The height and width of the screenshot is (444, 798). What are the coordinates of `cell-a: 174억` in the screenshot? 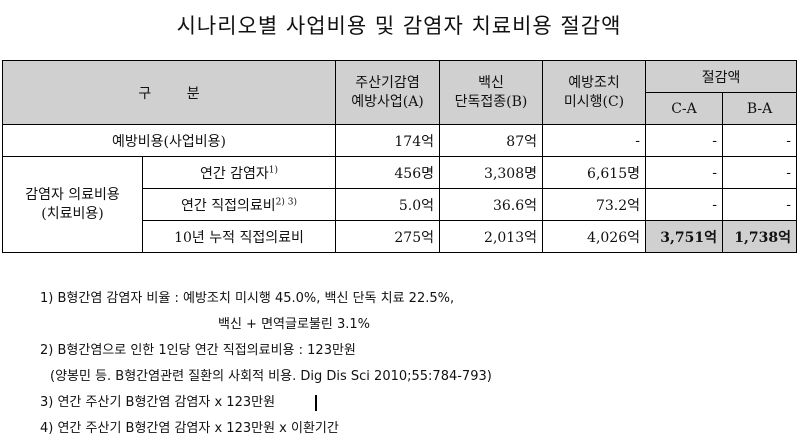 It's located at (387, 140).